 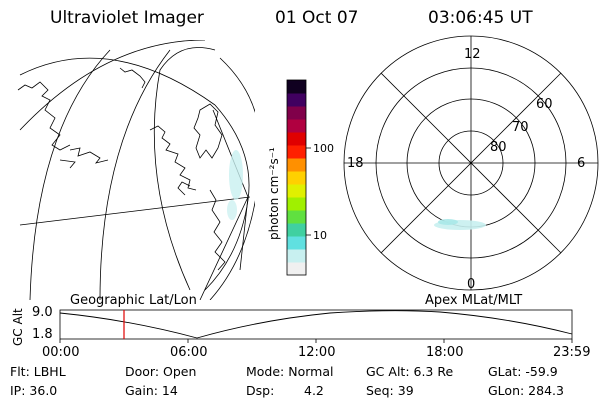 I want to click on polar-lat-60: 60, so click(x=544, y=104).